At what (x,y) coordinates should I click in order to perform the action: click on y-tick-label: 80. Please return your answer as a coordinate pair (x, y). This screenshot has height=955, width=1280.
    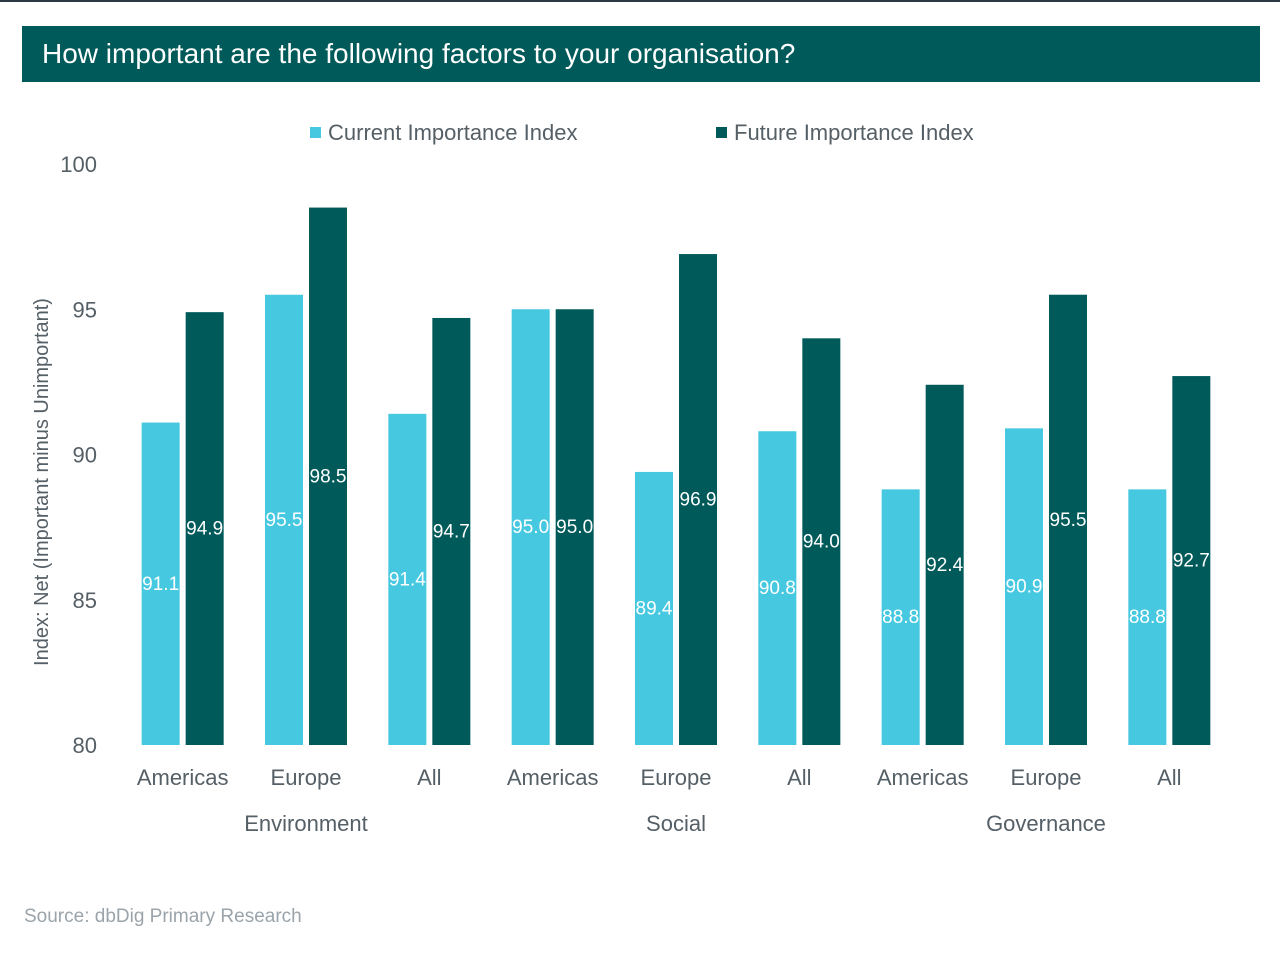
    Looking at the image, I should click on (85, 745).